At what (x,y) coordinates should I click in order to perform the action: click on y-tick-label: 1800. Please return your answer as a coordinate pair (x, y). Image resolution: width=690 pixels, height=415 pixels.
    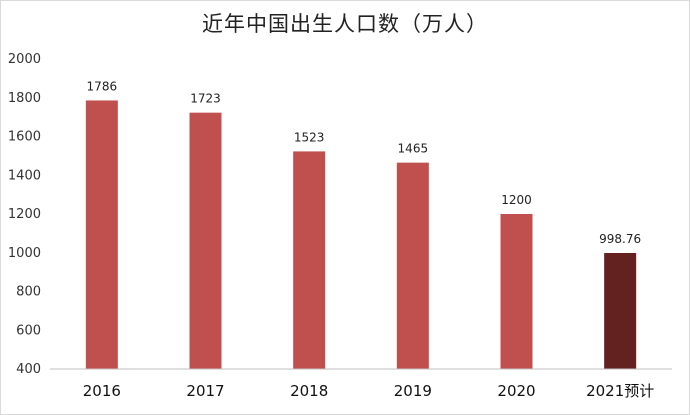
    Looking at the image, I should click on (24, 98).